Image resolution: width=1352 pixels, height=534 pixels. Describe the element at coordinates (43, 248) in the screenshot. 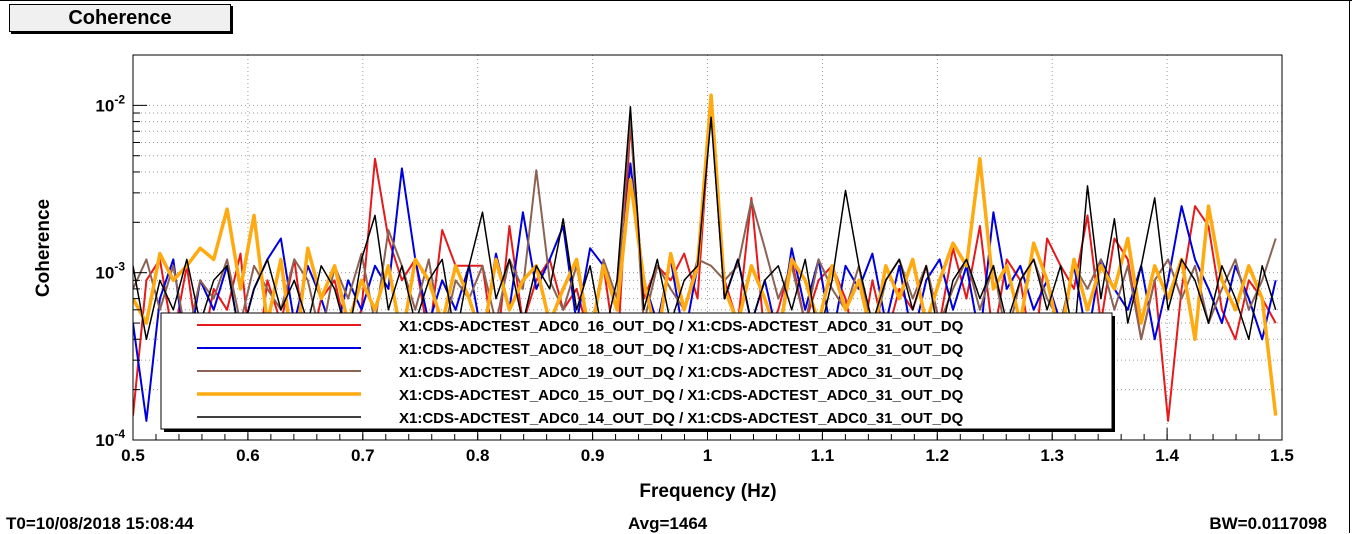

I see `y-axis-label: Coherence` at that location.